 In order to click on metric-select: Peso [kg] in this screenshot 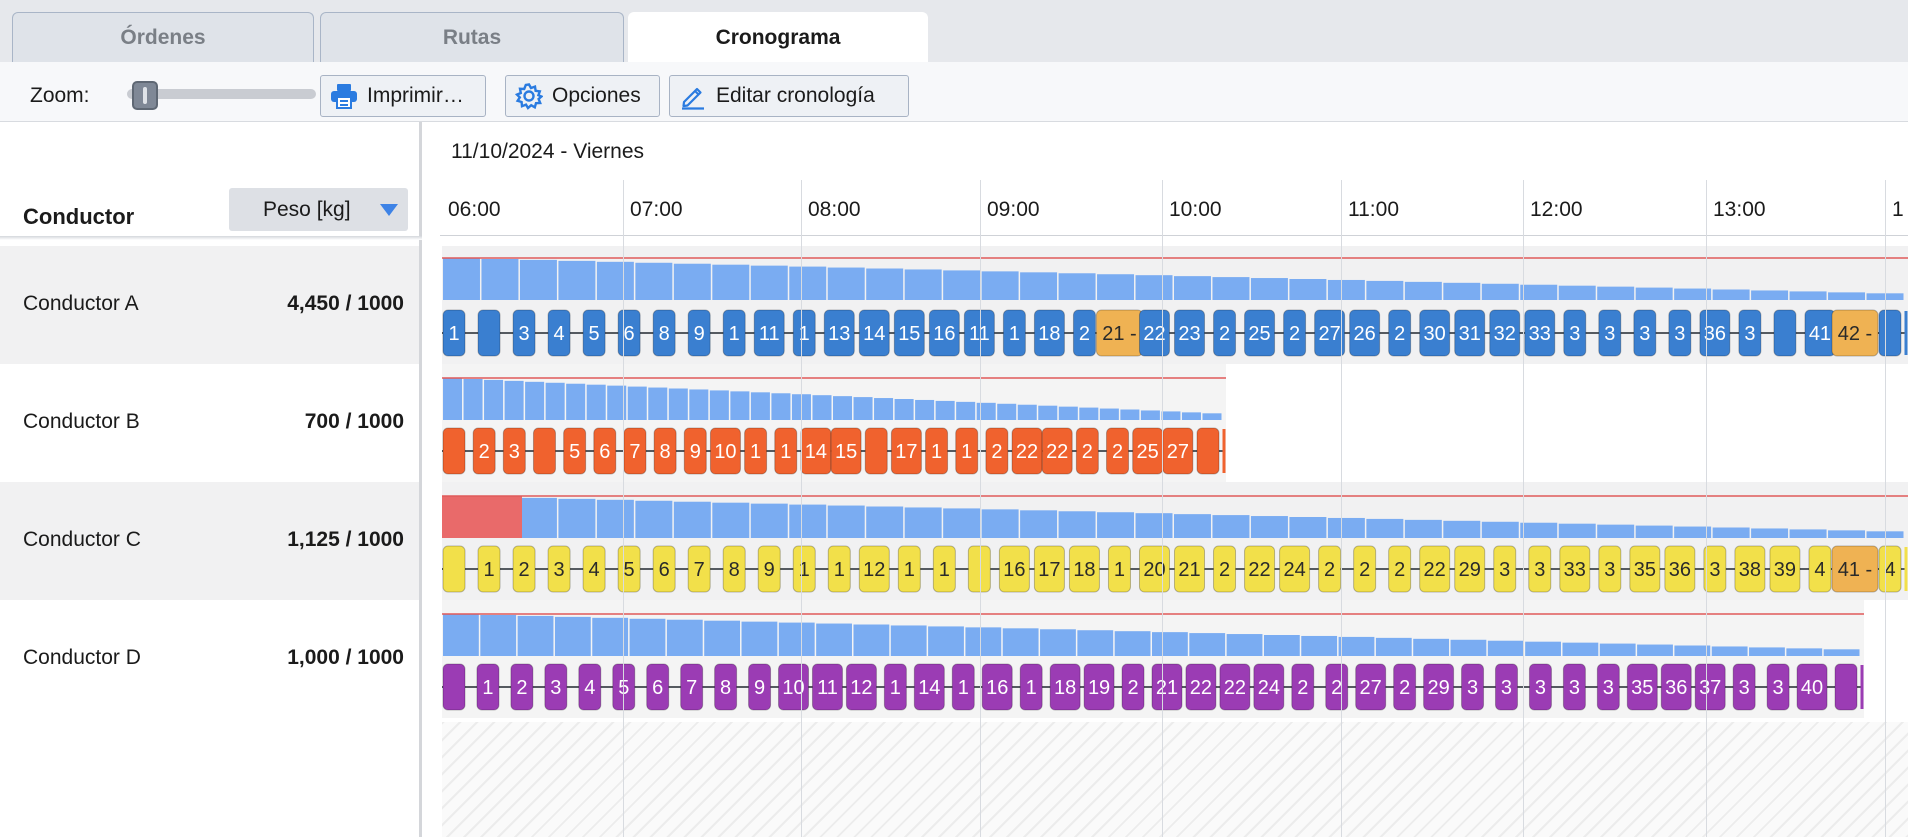, I will do `click(318, 209)`.